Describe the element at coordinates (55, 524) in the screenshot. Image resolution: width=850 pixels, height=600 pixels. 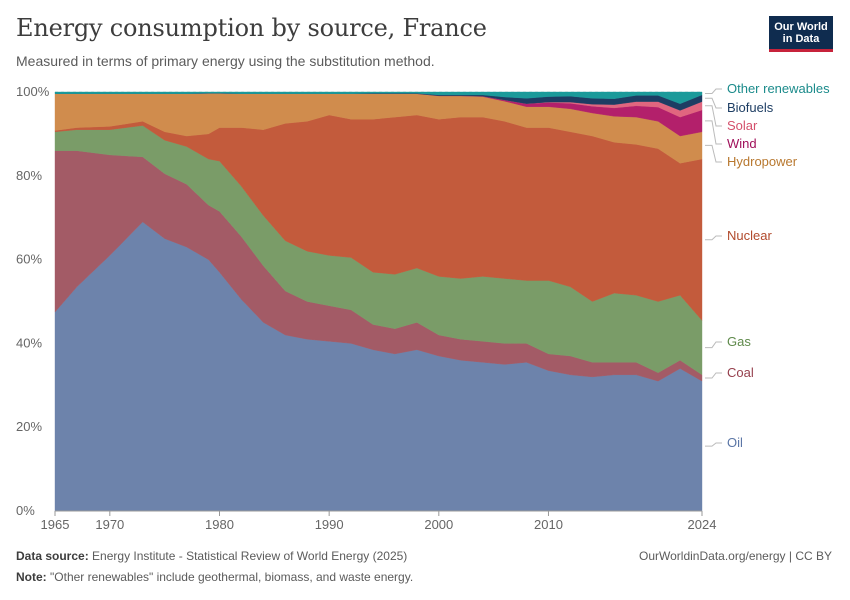
I see `x-tick-label: 1965` at that location.